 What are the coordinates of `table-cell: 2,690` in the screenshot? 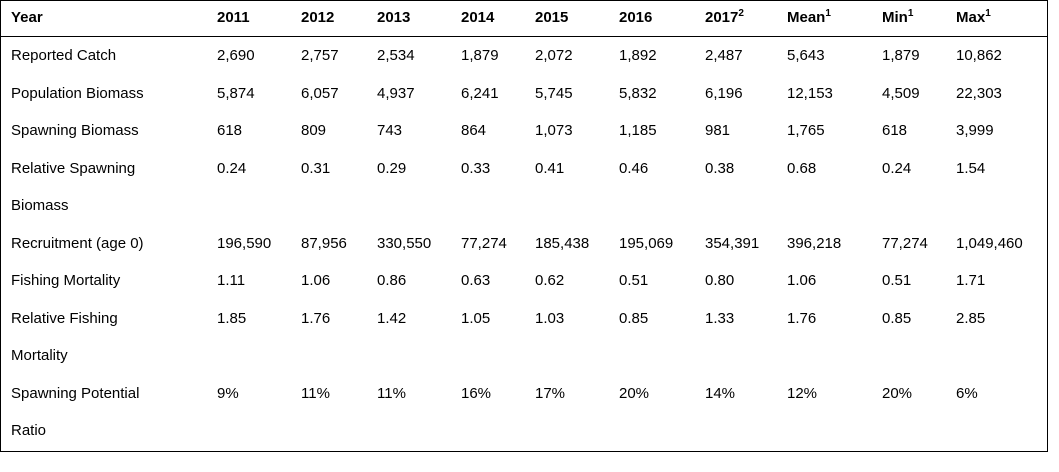 It's located at (236, 55).